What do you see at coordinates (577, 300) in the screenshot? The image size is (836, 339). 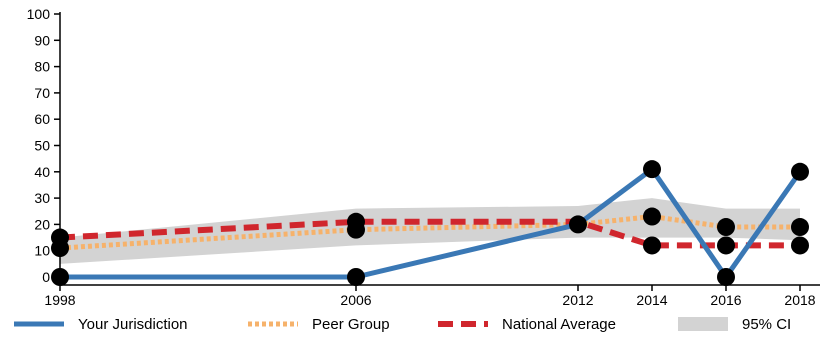 I see `x-tick-label: 2012` at bounding box center [577, 300].